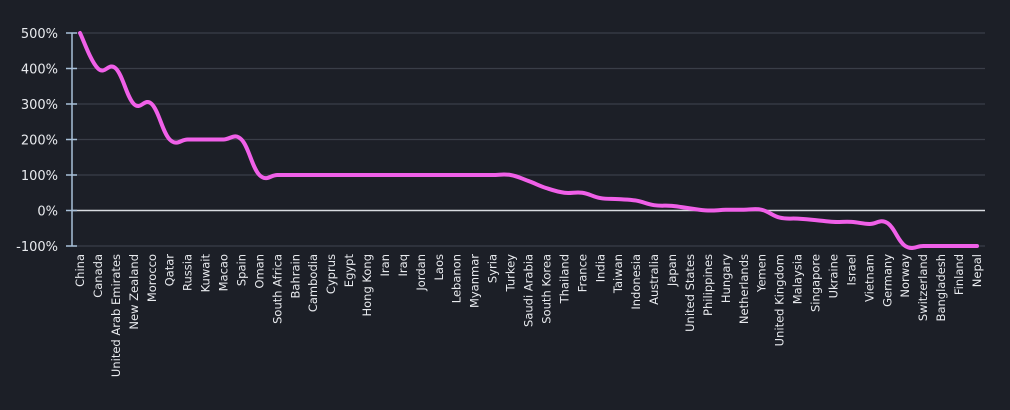 This screenshot has height=410, width=1010. I want to click on x-tick-label: Jordan, so click(421, 273).